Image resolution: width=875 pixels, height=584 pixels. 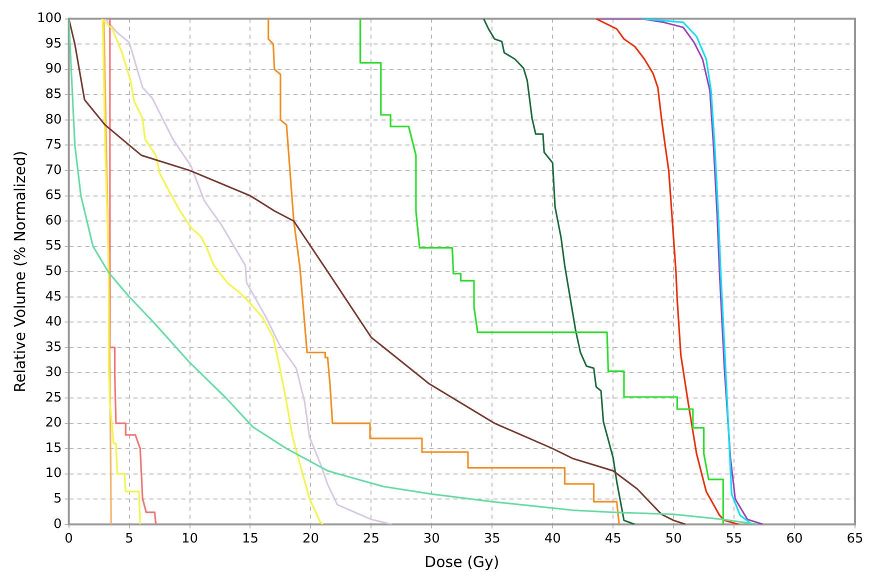 I want to click on y-tick-label: 20, so click(x=53, y=423).